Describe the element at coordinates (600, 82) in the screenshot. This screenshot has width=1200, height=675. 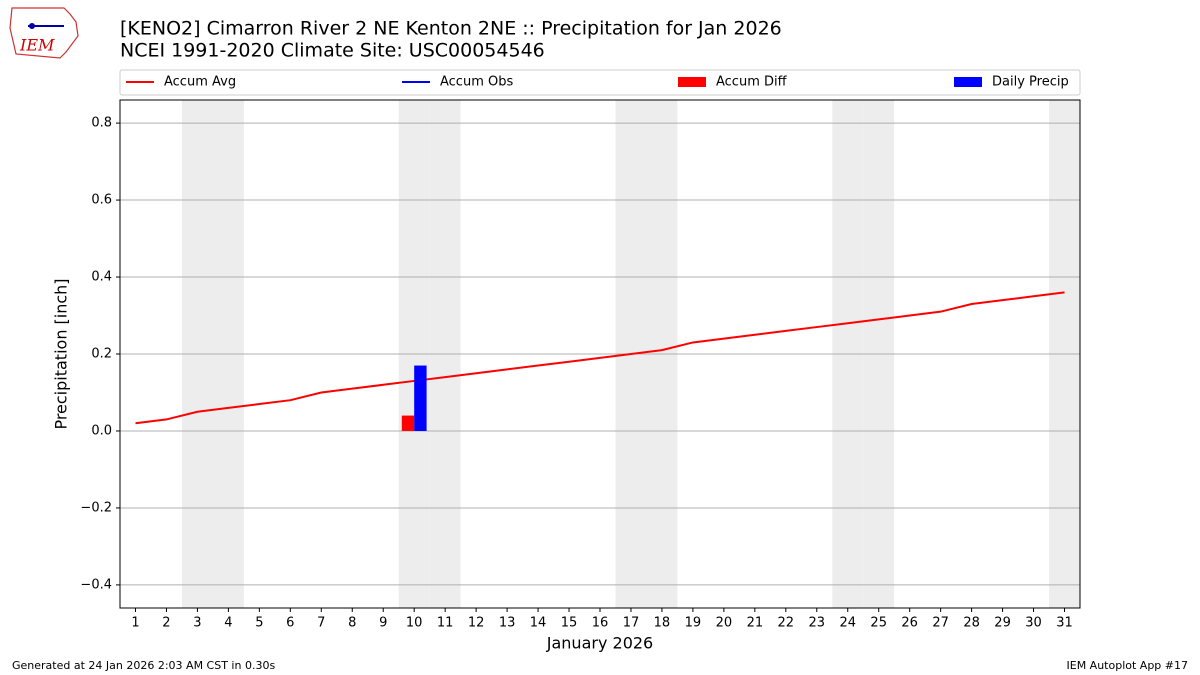
I see `legend` at that location.